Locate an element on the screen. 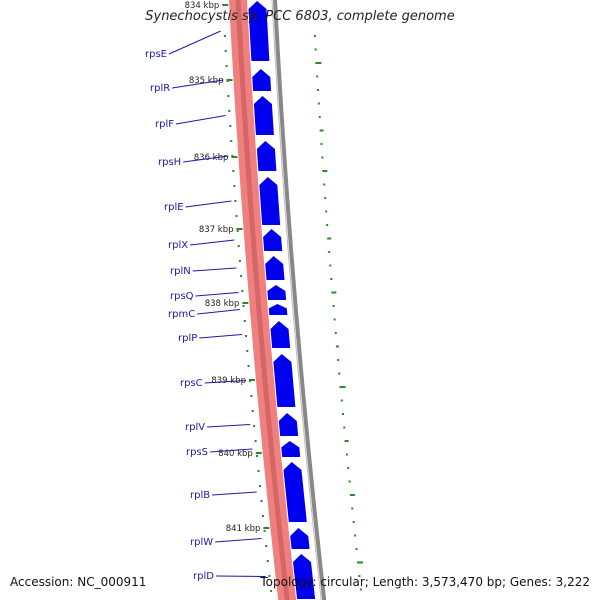  gene-label: rplV is located at coordinates (195, 427).